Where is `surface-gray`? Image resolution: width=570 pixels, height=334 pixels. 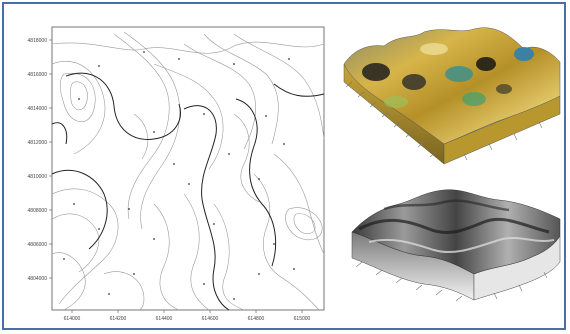 surface-gray is located at coordinates (456, 245).